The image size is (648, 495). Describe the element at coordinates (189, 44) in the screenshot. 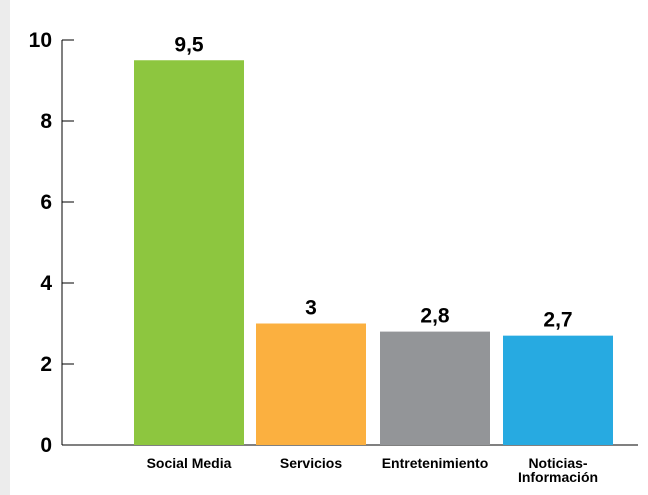

I see `data-label: 9,5` at that location.